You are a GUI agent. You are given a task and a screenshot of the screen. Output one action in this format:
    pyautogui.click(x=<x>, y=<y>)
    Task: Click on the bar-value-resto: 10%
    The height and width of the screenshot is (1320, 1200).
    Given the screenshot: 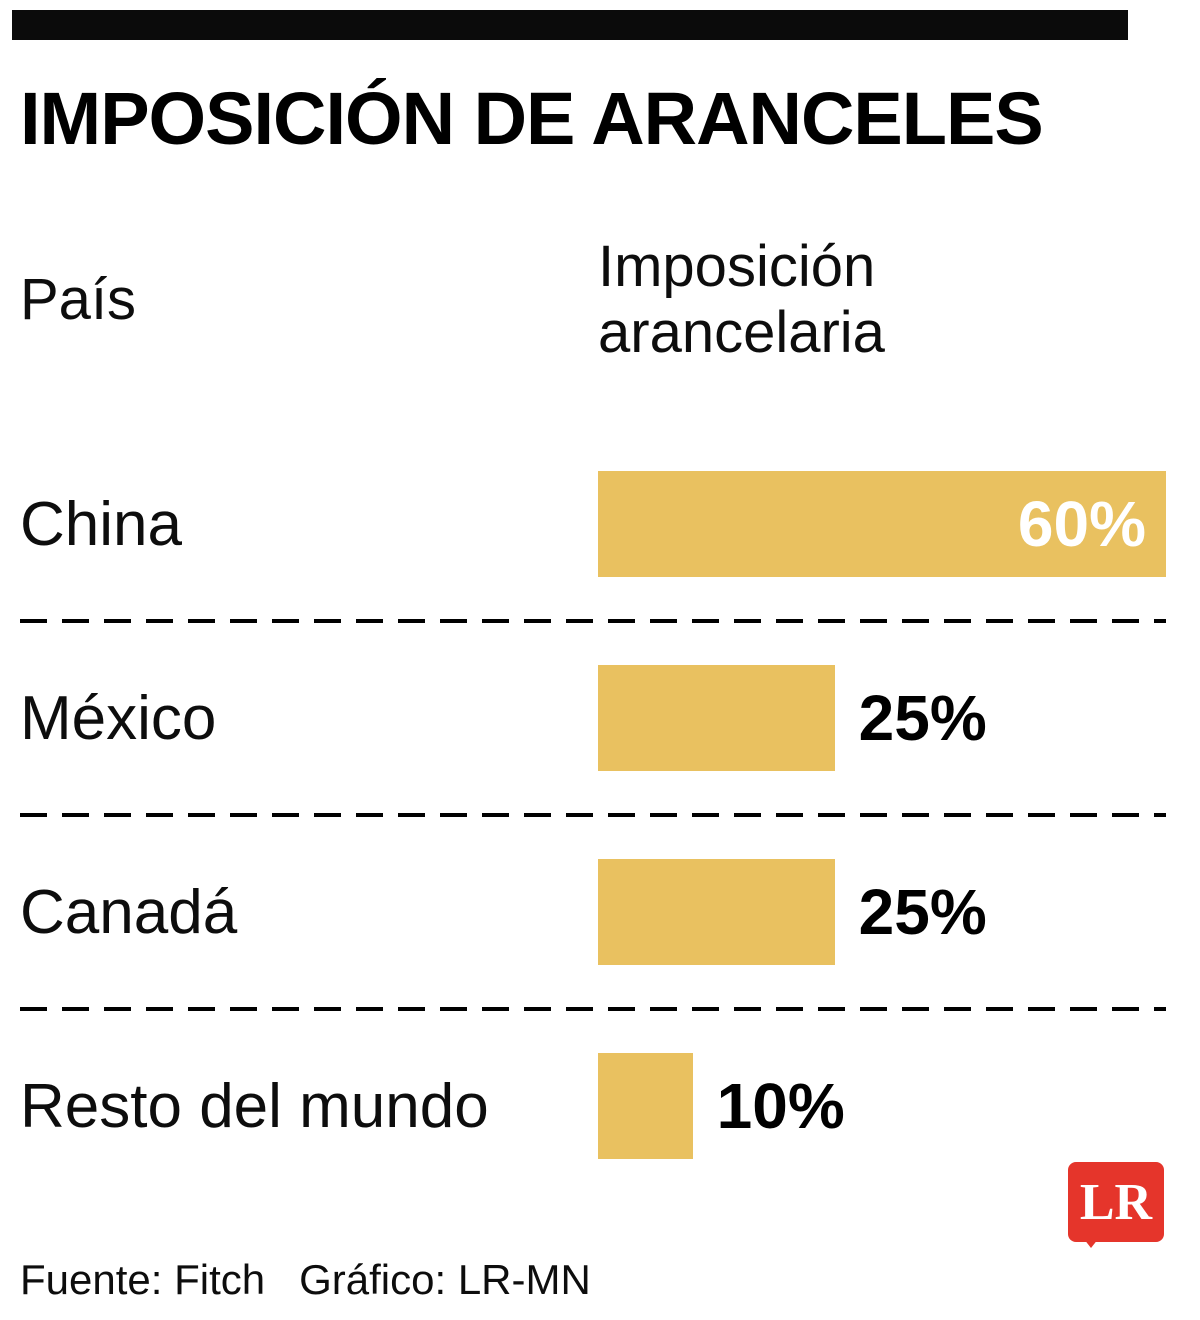 What is the action you would take?
    pyautogui.click(x=780, y=1106)
    